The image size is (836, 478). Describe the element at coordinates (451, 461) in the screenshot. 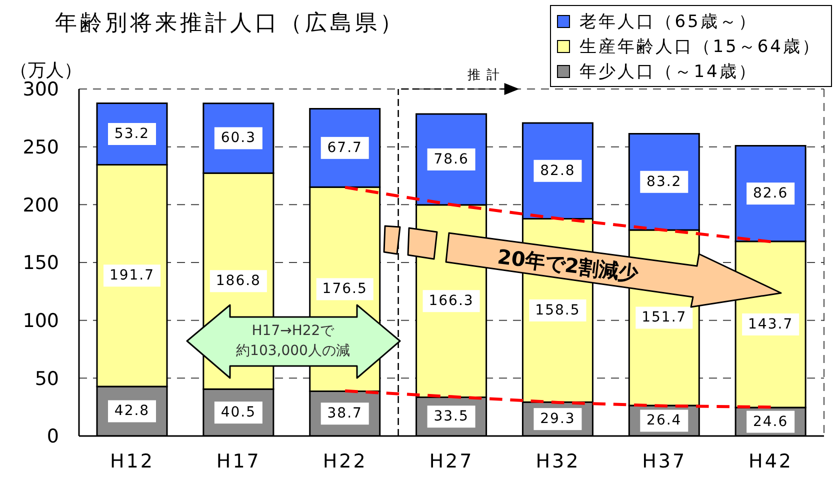

I see `x-tick-label: H27` at that location.